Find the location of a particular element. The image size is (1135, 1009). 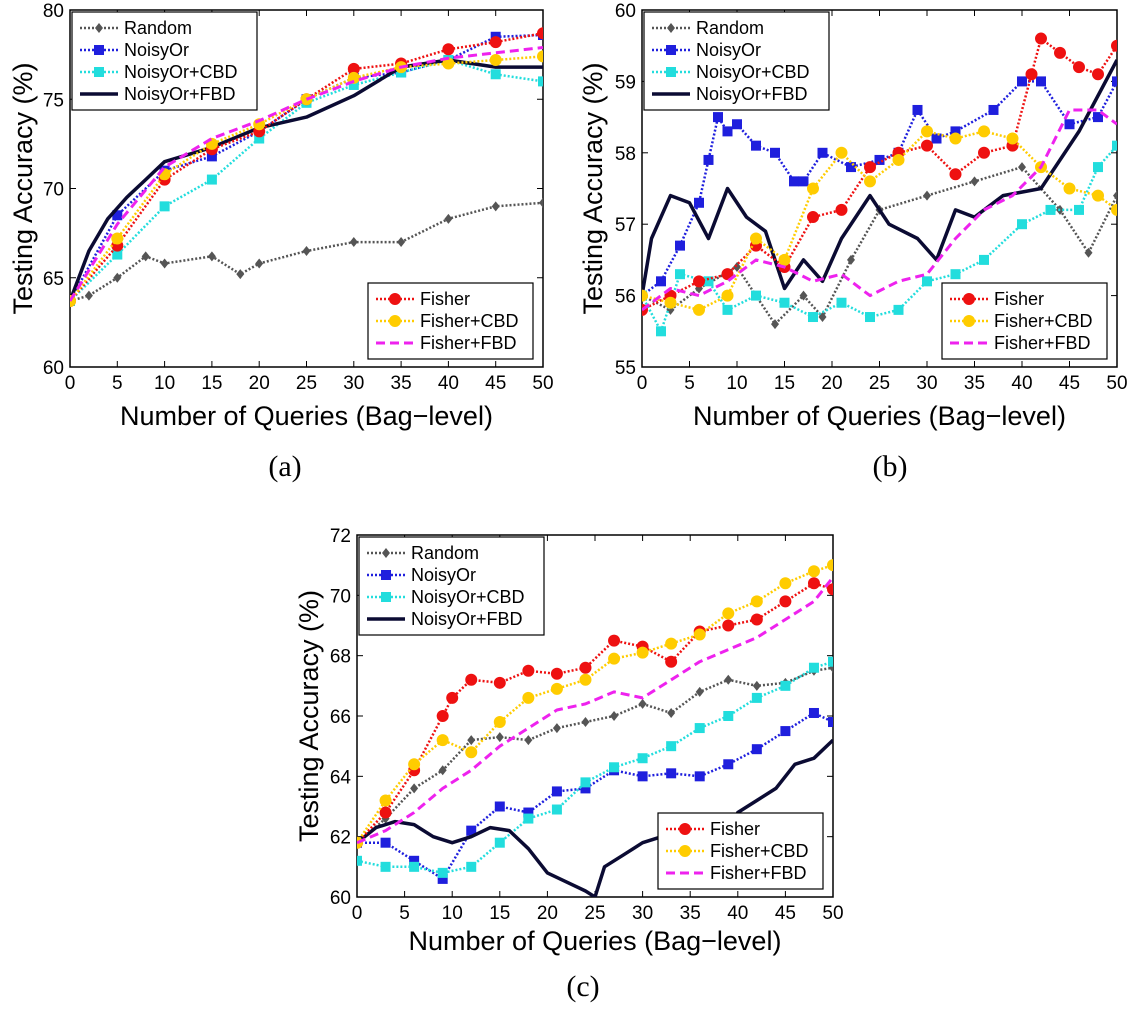

y-tick-label: 62 is located at coordinates (340, 838).